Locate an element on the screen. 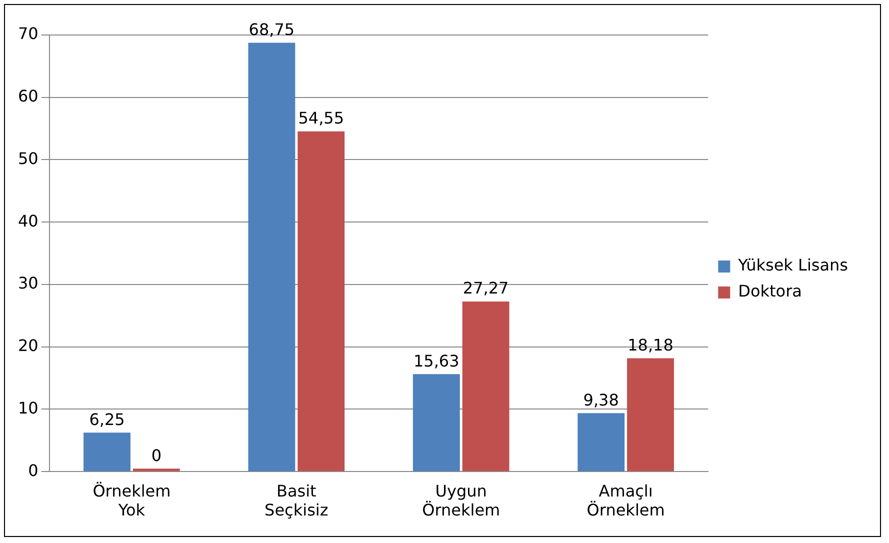 The width and height of the screenshot is (889, 543). data-label: 27,27 is located at coordinates (485, 288).